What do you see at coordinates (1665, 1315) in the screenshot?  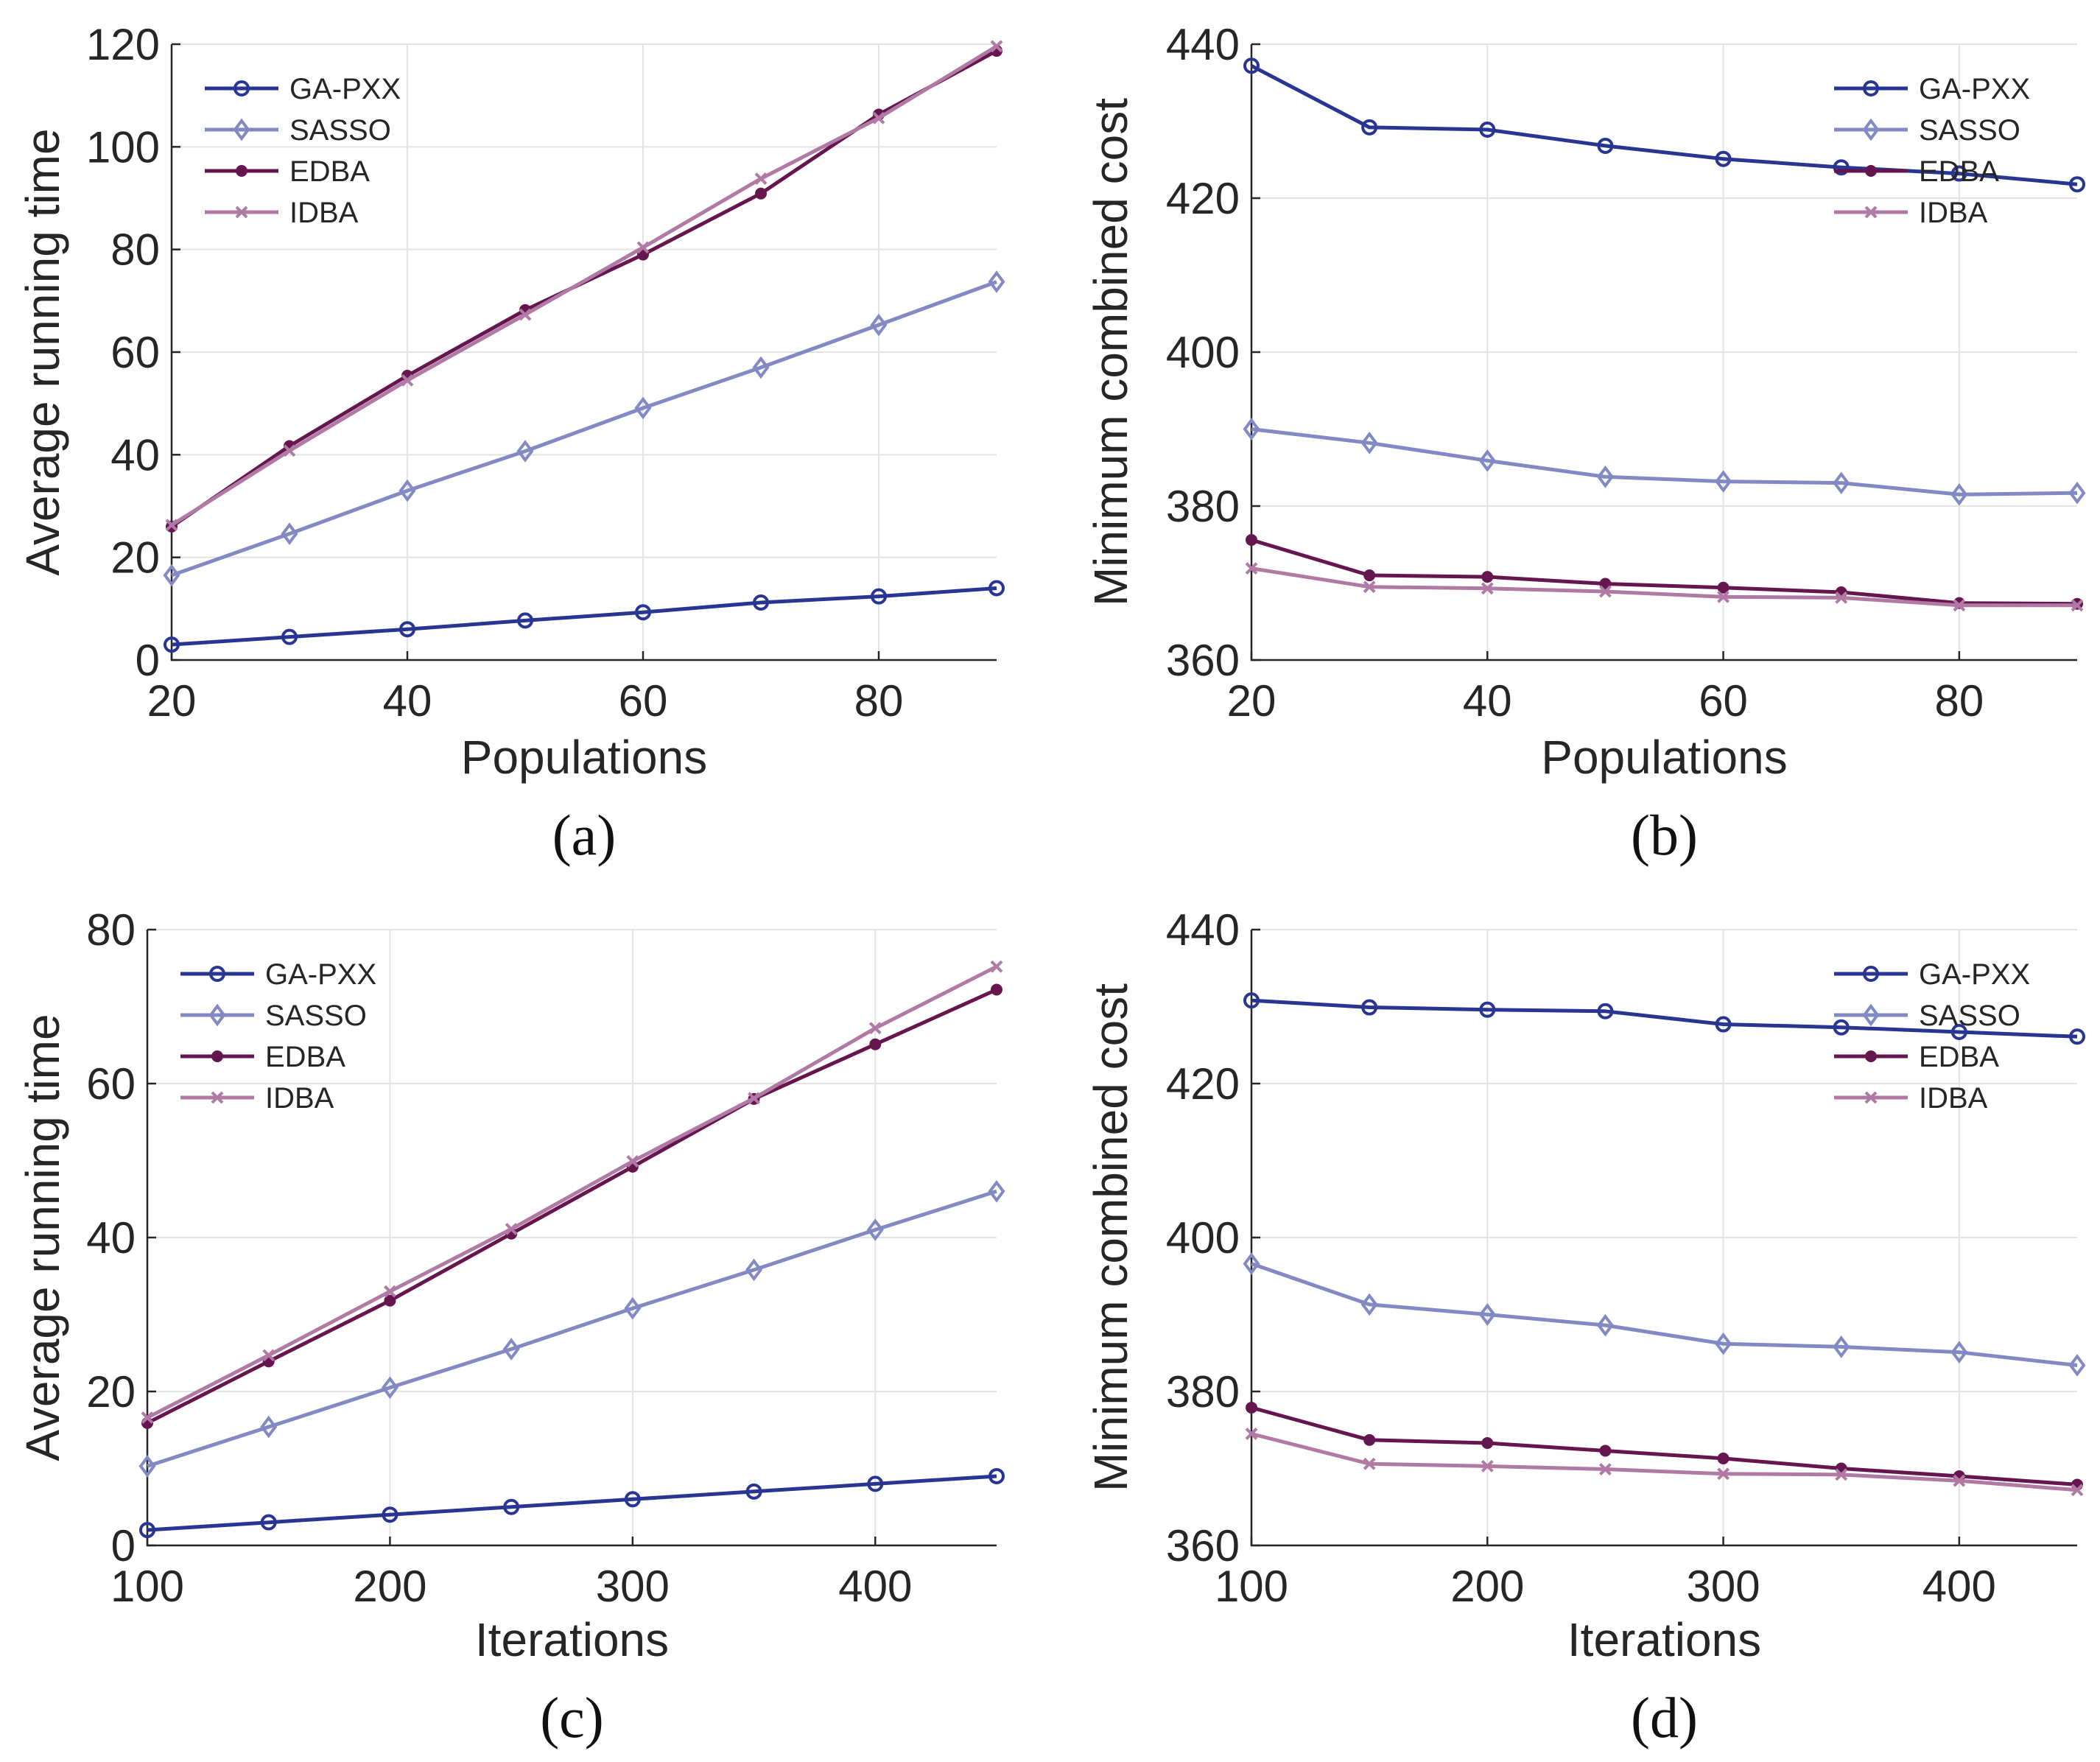 I see `series-line-sasso` at bounding box center [1665, 1315].